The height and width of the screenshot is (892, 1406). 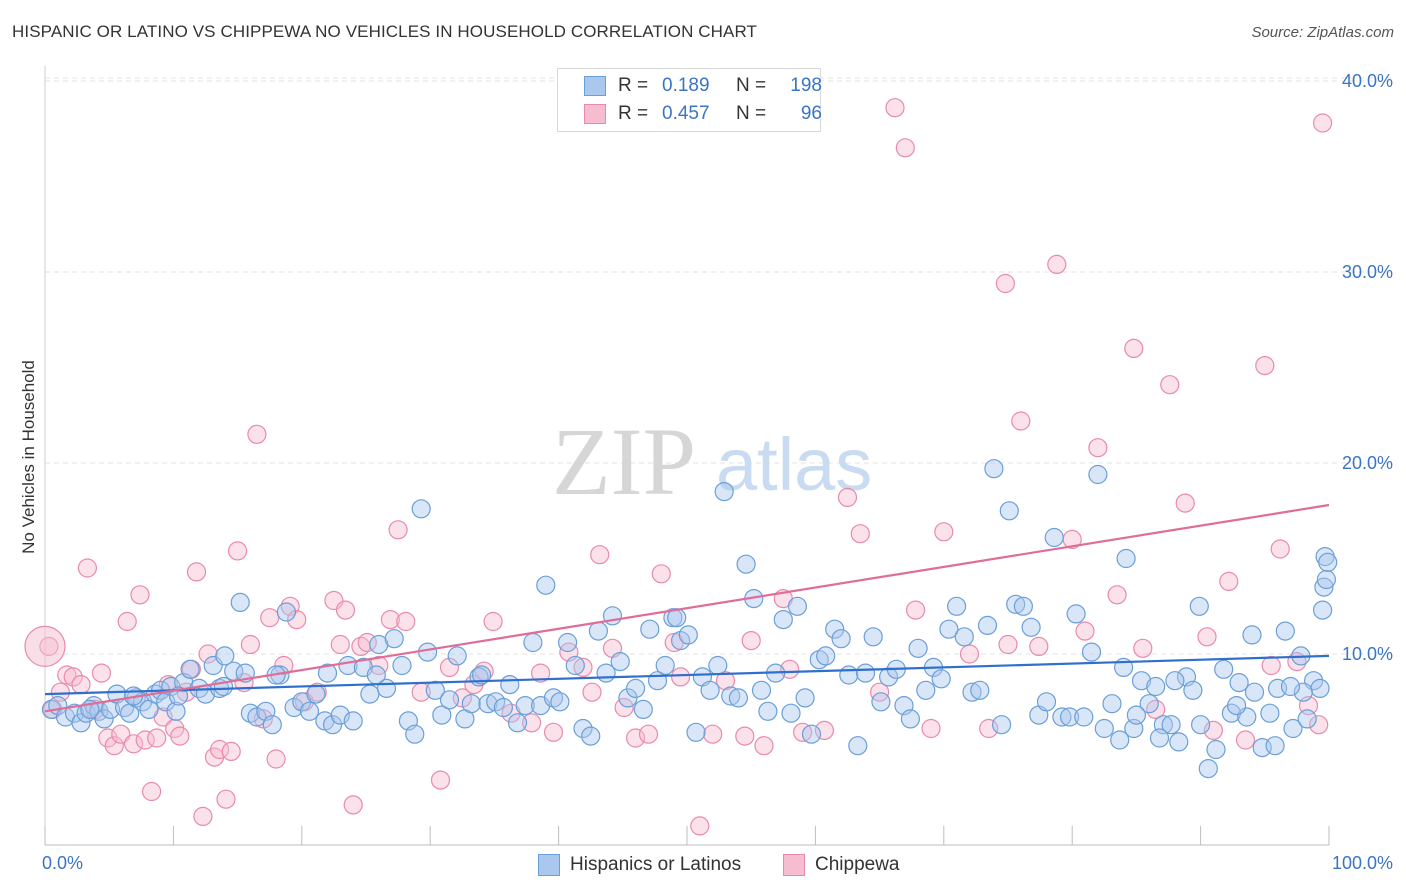 I want to click on legend: R = 0.189 N = 198 R = 0.457 N = 96, so click(x=689, y=100).